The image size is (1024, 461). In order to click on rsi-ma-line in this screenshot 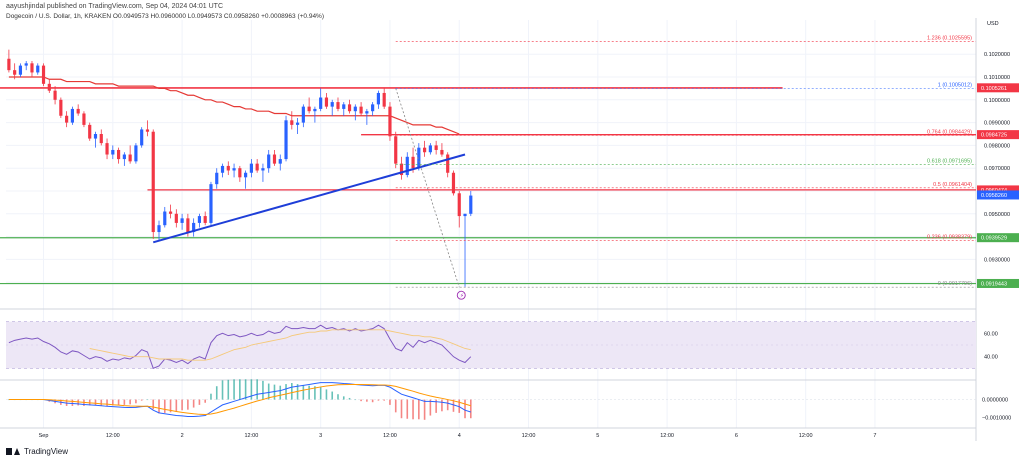, I will do `click(280, 345)`.